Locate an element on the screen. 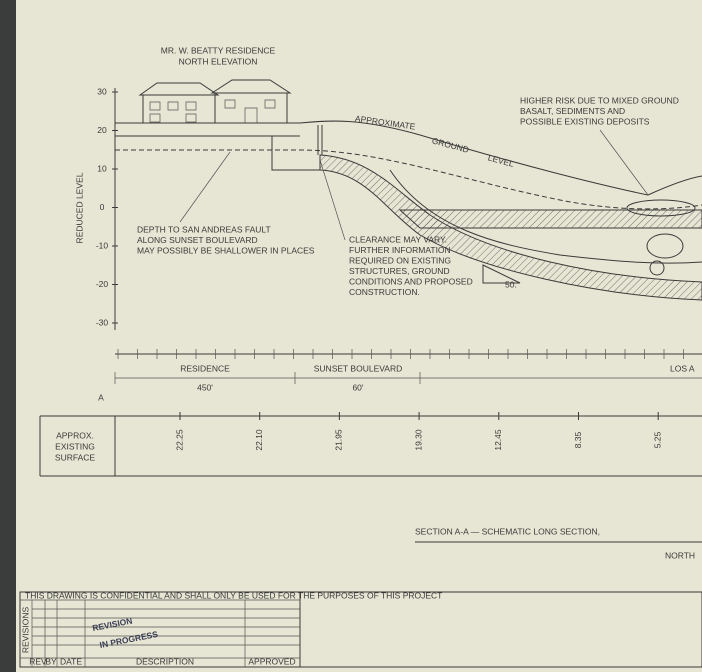 Image resolution: width=702 pixels, height=672 pixels. fault-line is located at coordinates (408, 179).